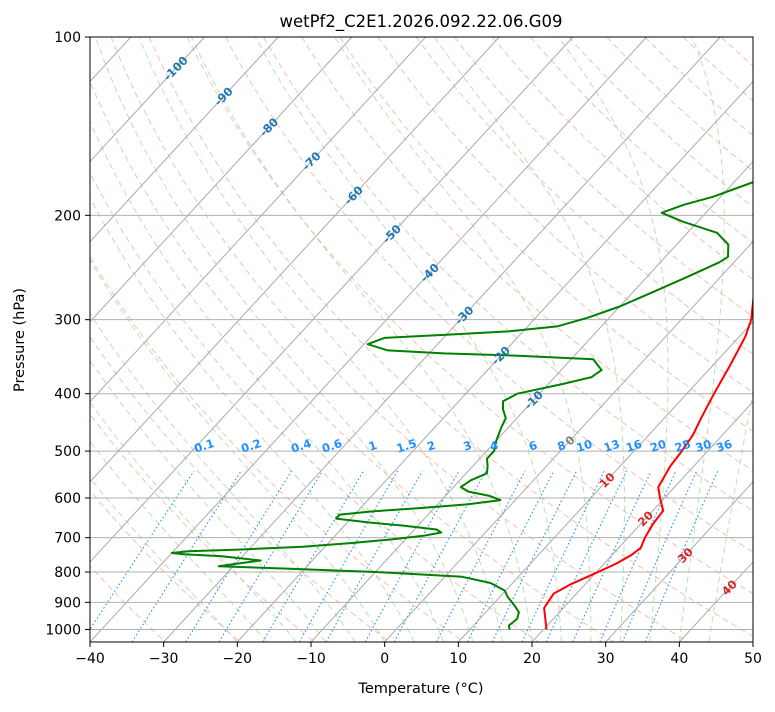  I want to click on y-tick-label: 900, so click(67, 603).